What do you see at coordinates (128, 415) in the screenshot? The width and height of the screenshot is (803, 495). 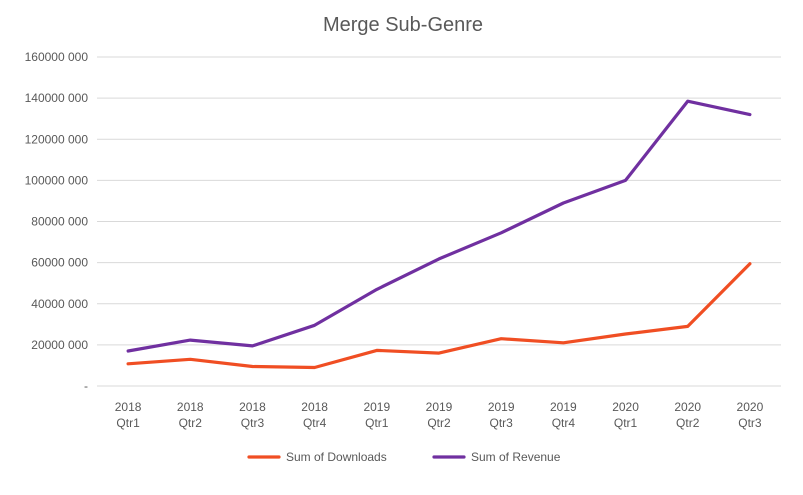 I see `x-tick-label: 2018 Qtr1` at bounding box center [128, 415].